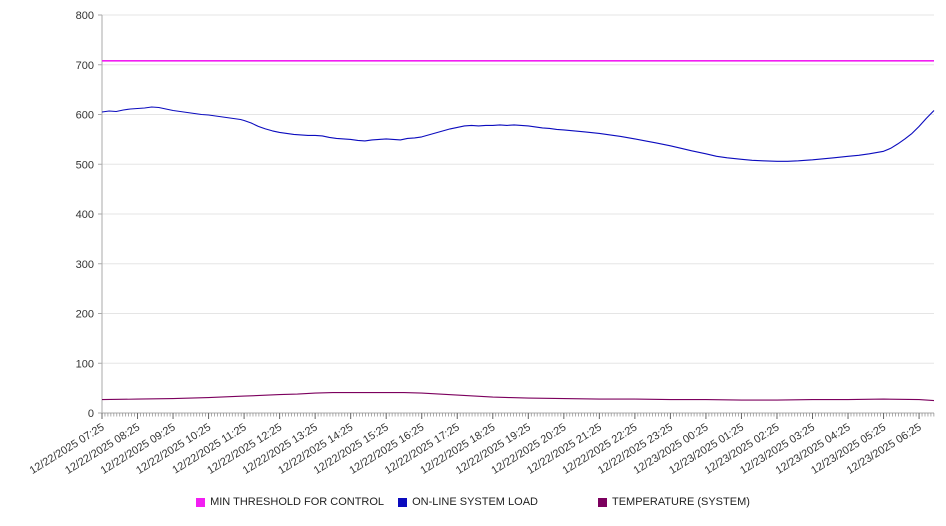 The width and height of the screenshot is (946, 526). Describe the element at coordinates (85, 116) in the screenshot. I see `ytick-label-600: 600` at that location.